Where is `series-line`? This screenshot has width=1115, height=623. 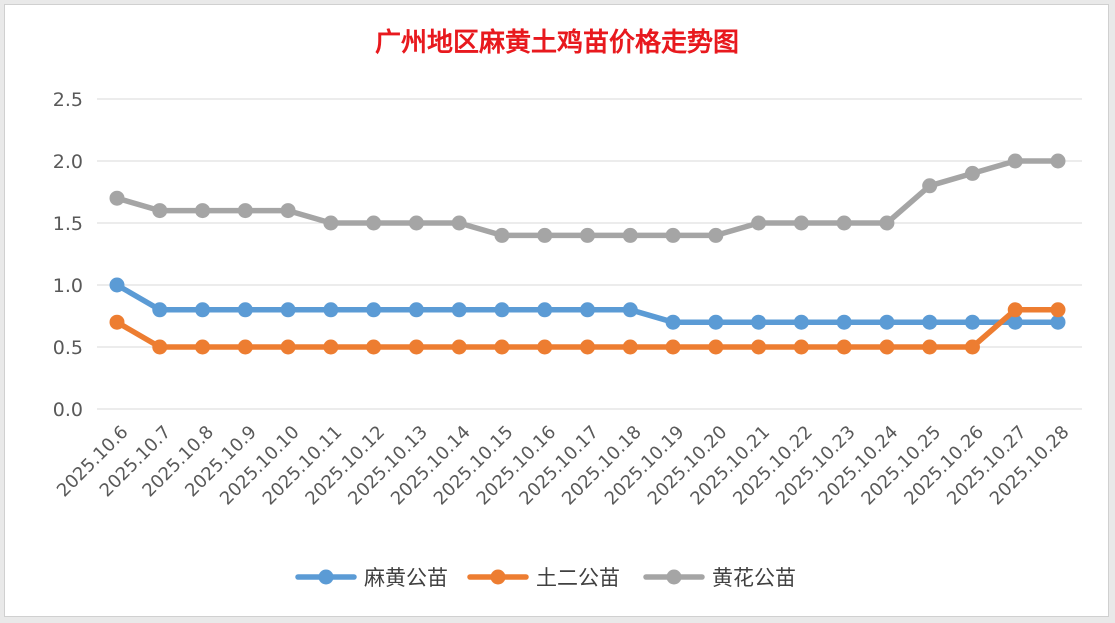
series-line is located at coordinates (587, 198).